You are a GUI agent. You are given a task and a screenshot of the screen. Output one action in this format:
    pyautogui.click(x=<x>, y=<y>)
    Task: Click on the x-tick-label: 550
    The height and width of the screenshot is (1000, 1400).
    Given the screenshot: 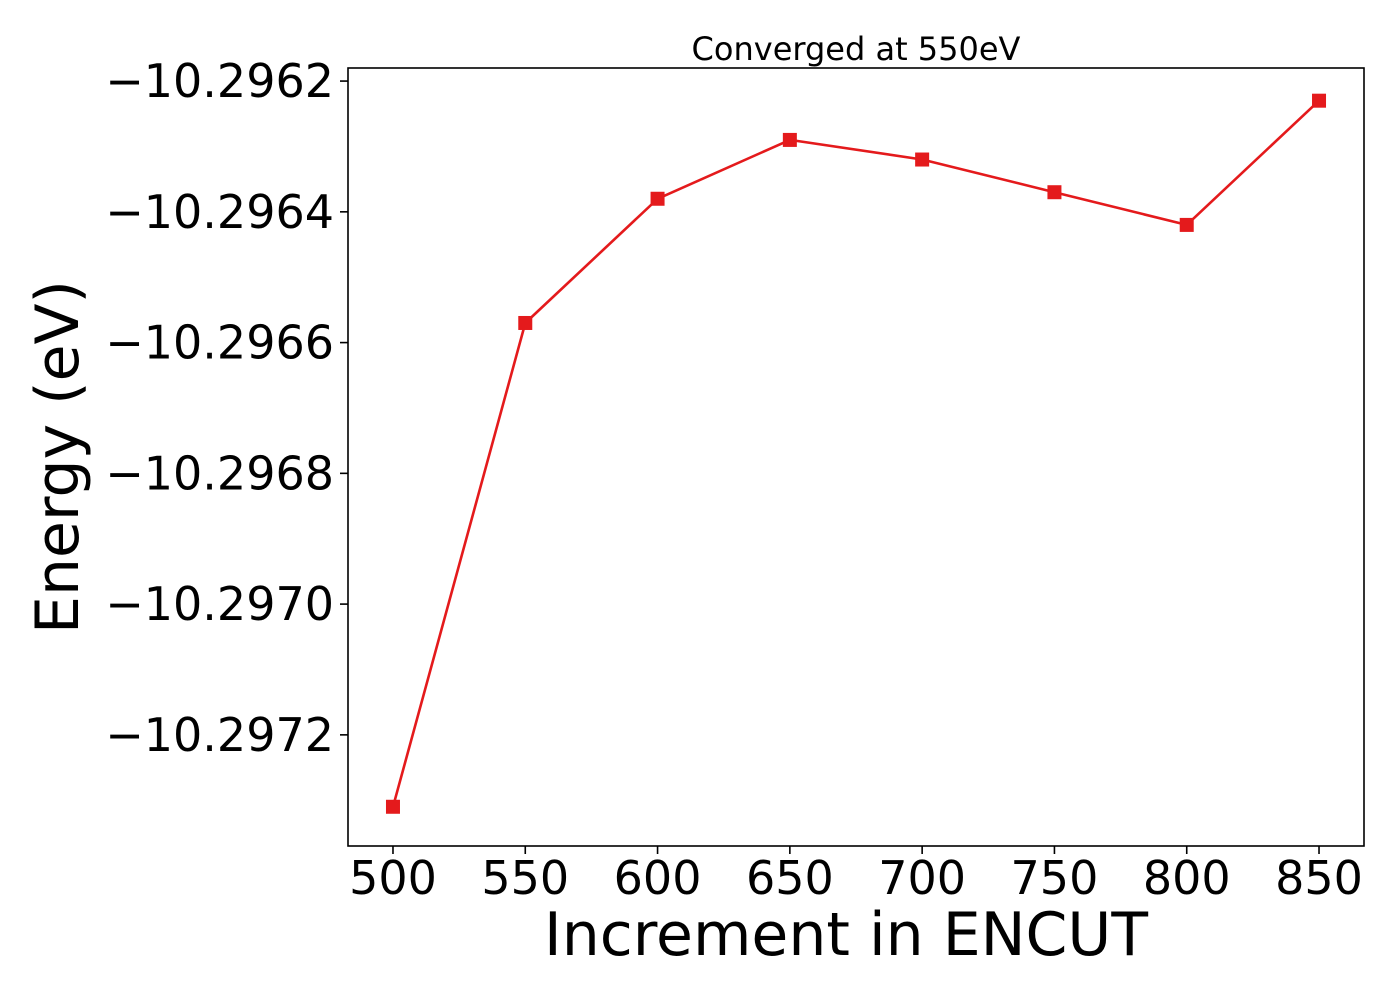 What is the action you would take?
    pyautogui.click(x=525, y=878)
    